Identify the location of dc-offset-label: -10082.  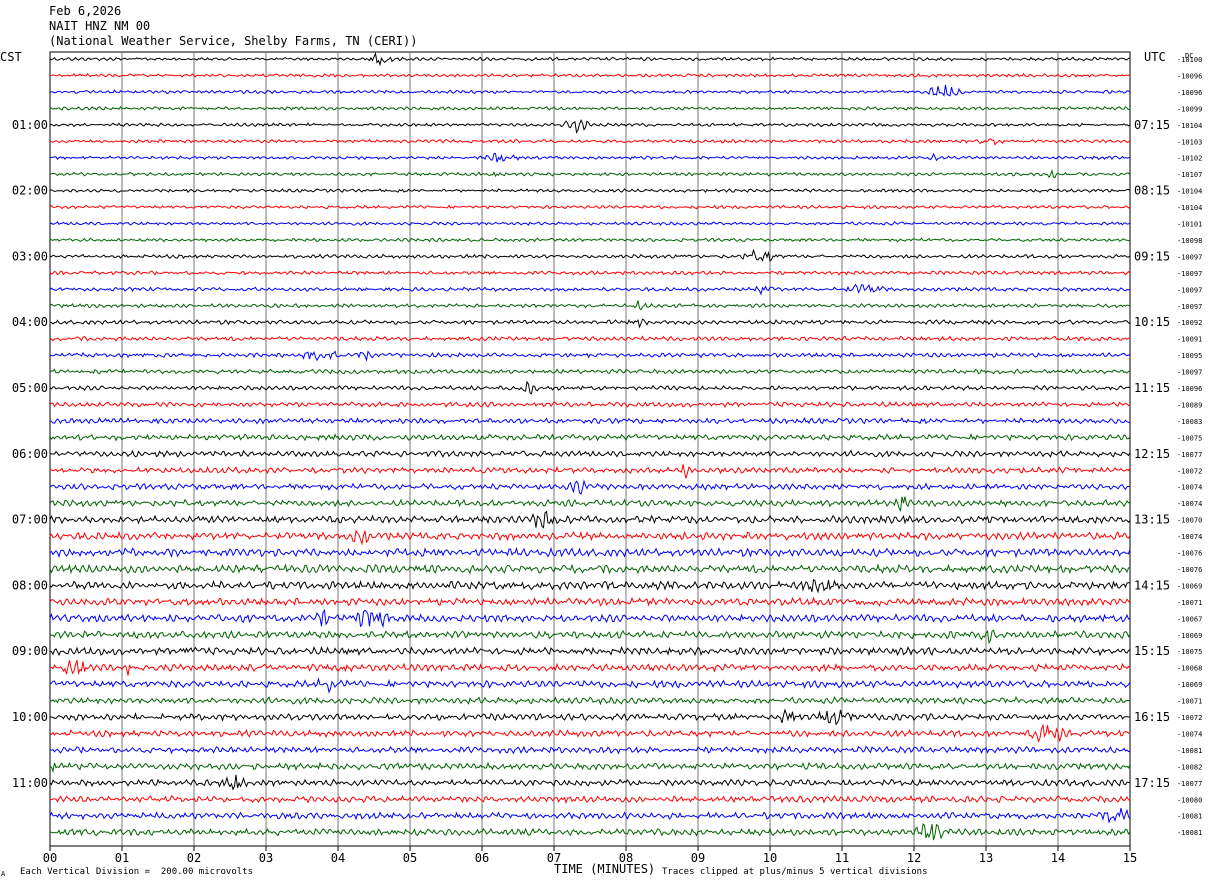
(1189, 767).